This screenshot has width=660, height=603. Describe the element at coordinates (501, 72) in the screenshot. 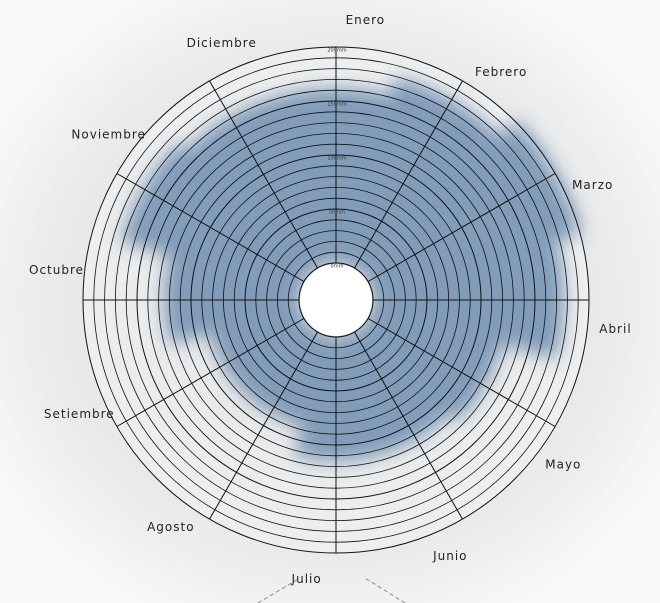

I see `month-label: Febrero` at that location.